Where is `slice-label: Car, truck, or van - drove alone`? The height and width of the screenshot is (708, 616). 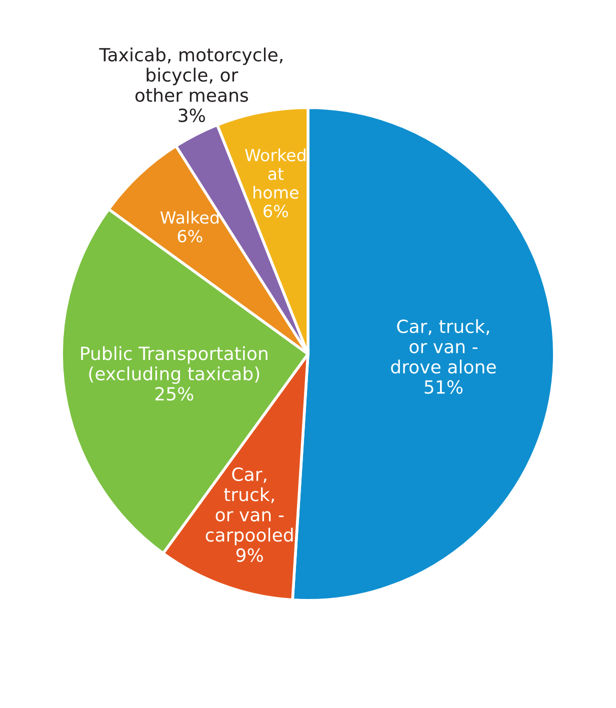 slice-label: Car, truck, or van - drove alone is located at coordinates (443, 346).